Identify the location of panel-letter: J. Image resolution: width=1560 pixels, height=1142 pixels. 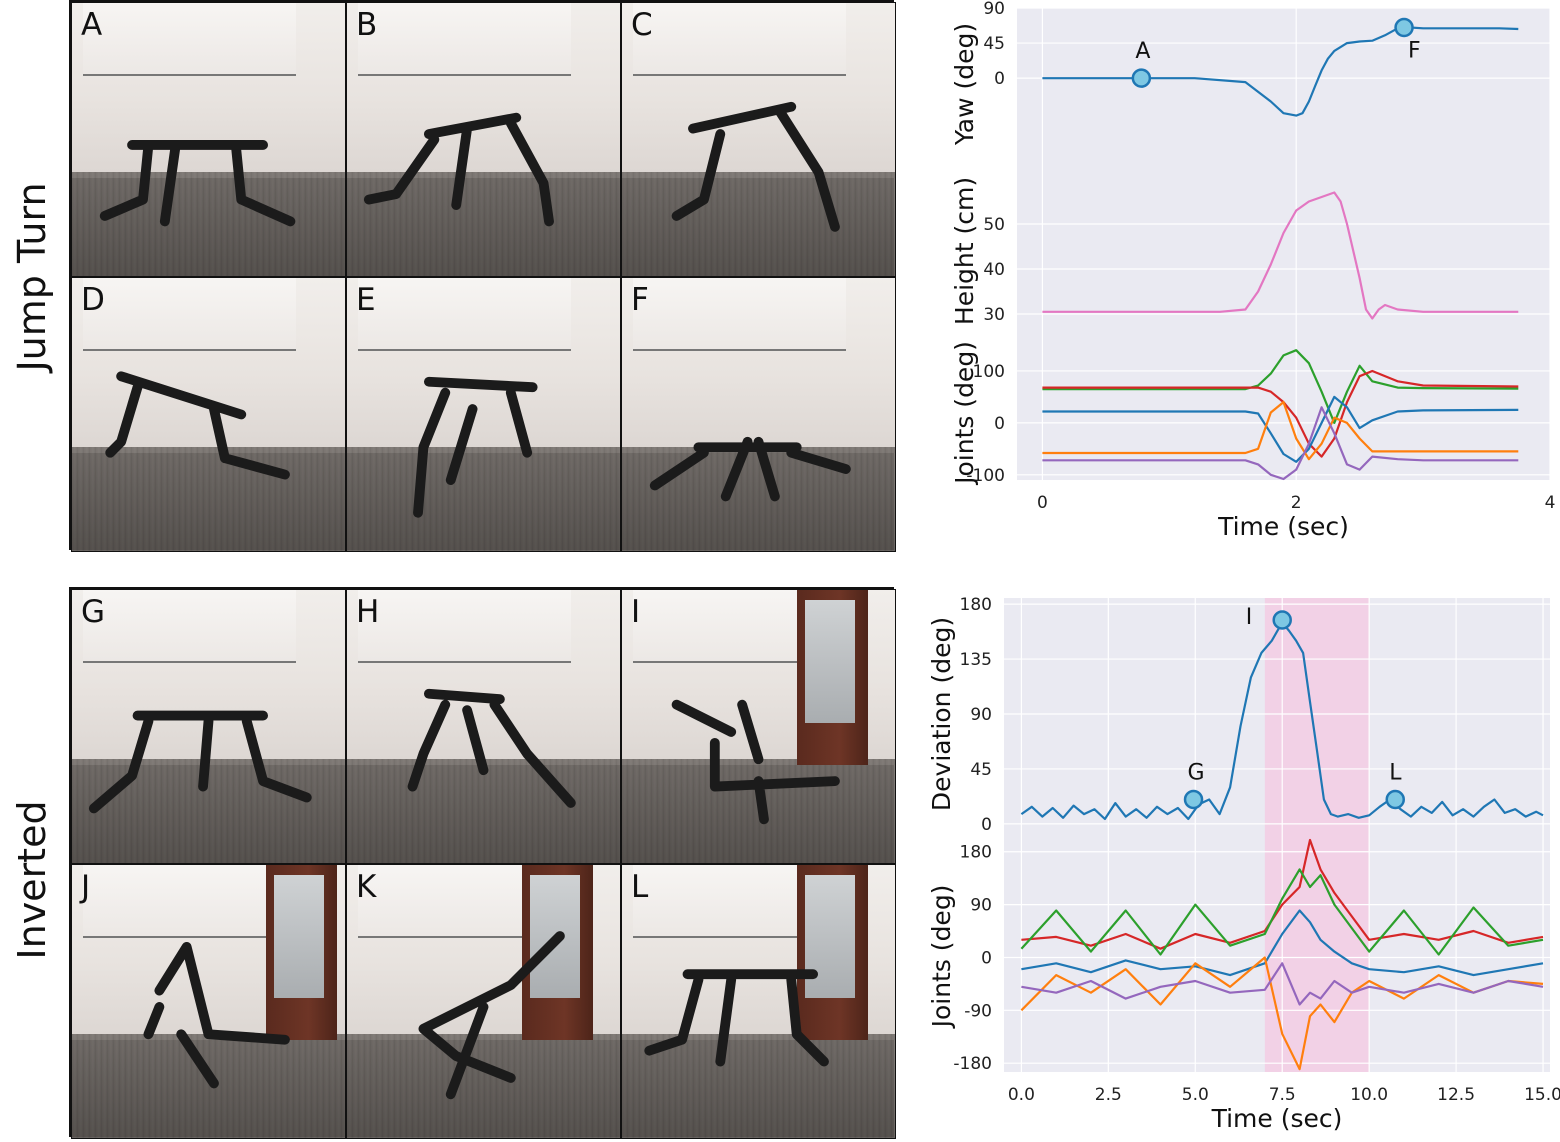
(86, 887).